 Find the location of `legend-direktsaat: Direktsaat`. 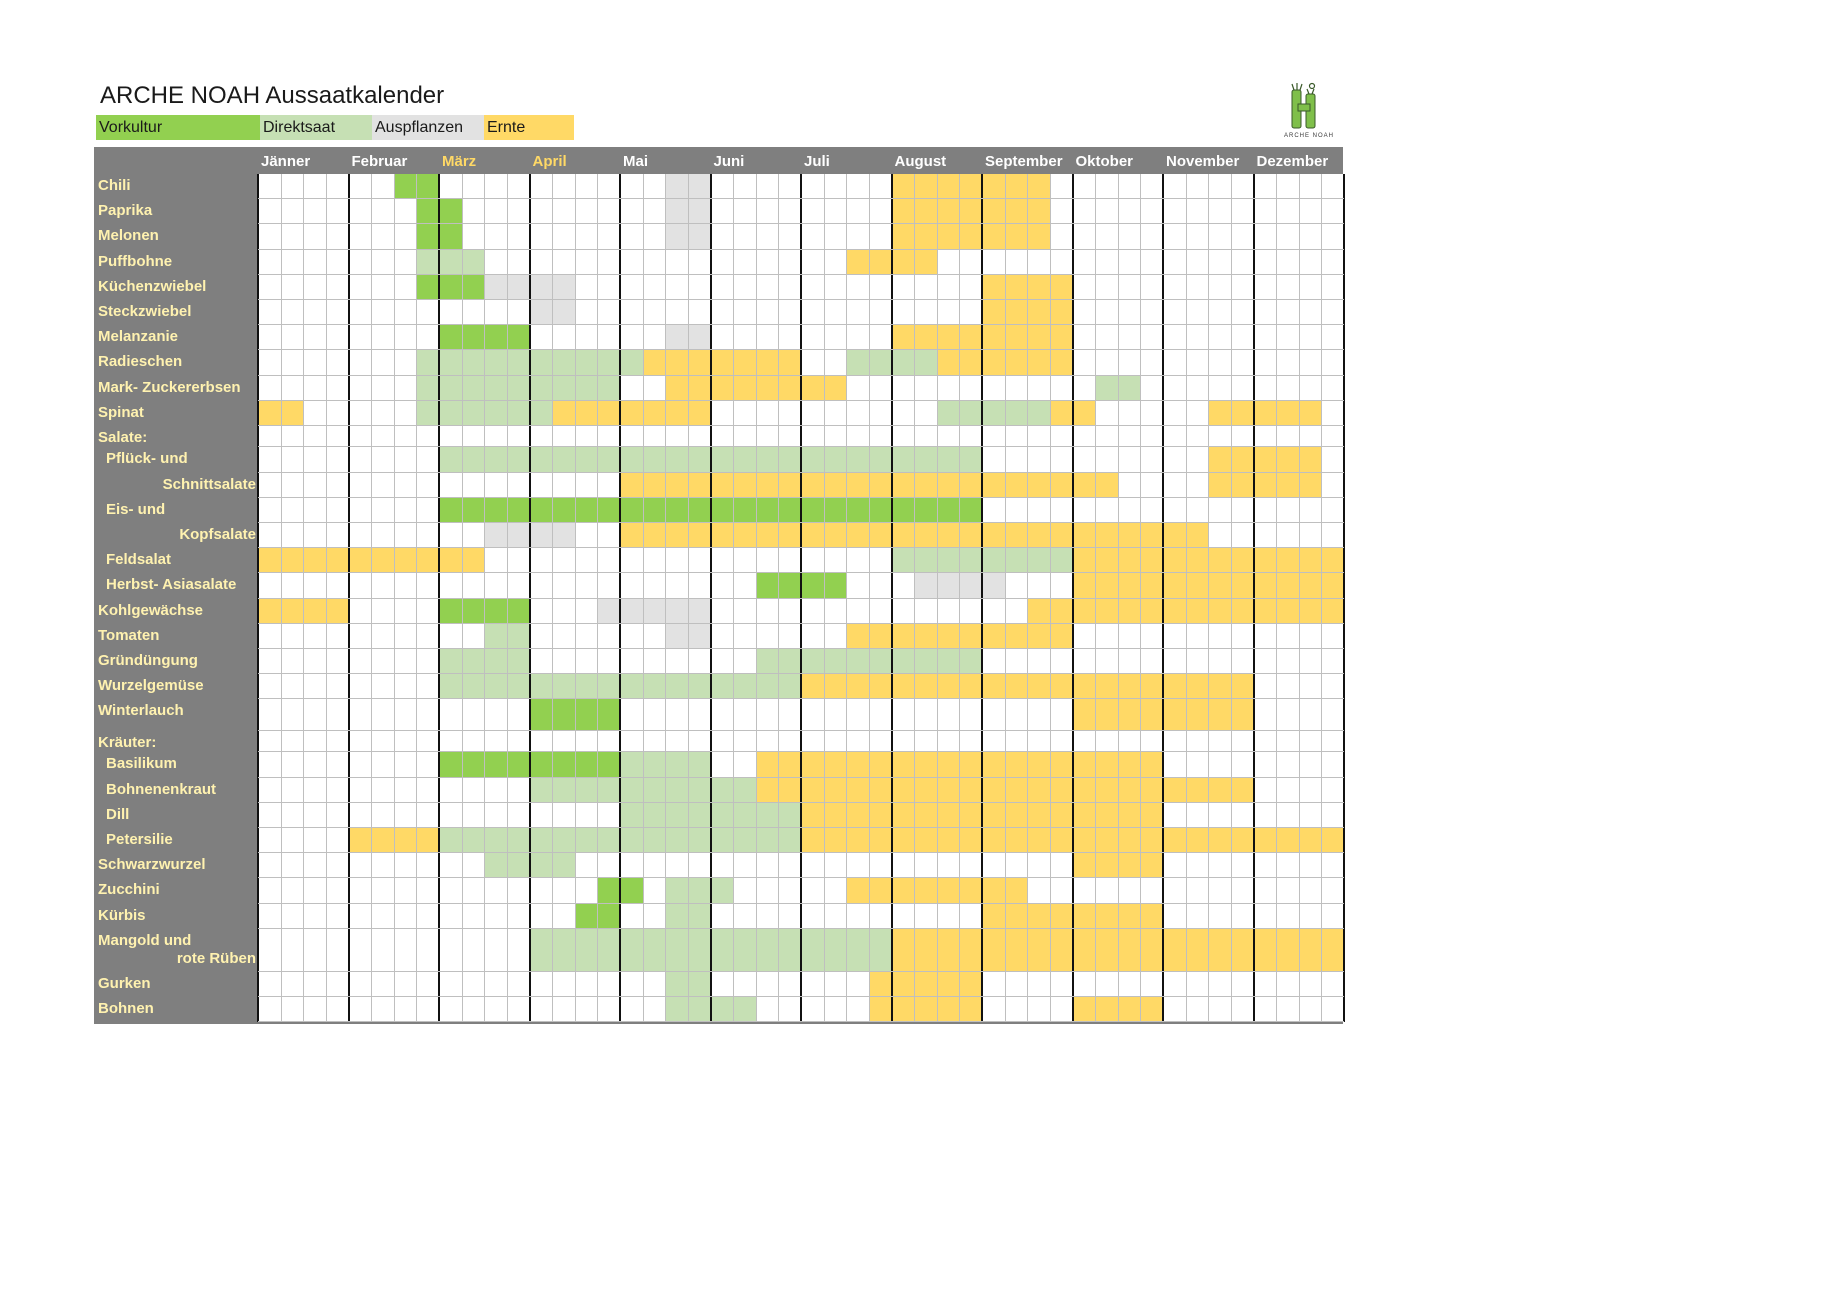

legend-direktsaat: Direktsaat is located at coordinates (316, 127).